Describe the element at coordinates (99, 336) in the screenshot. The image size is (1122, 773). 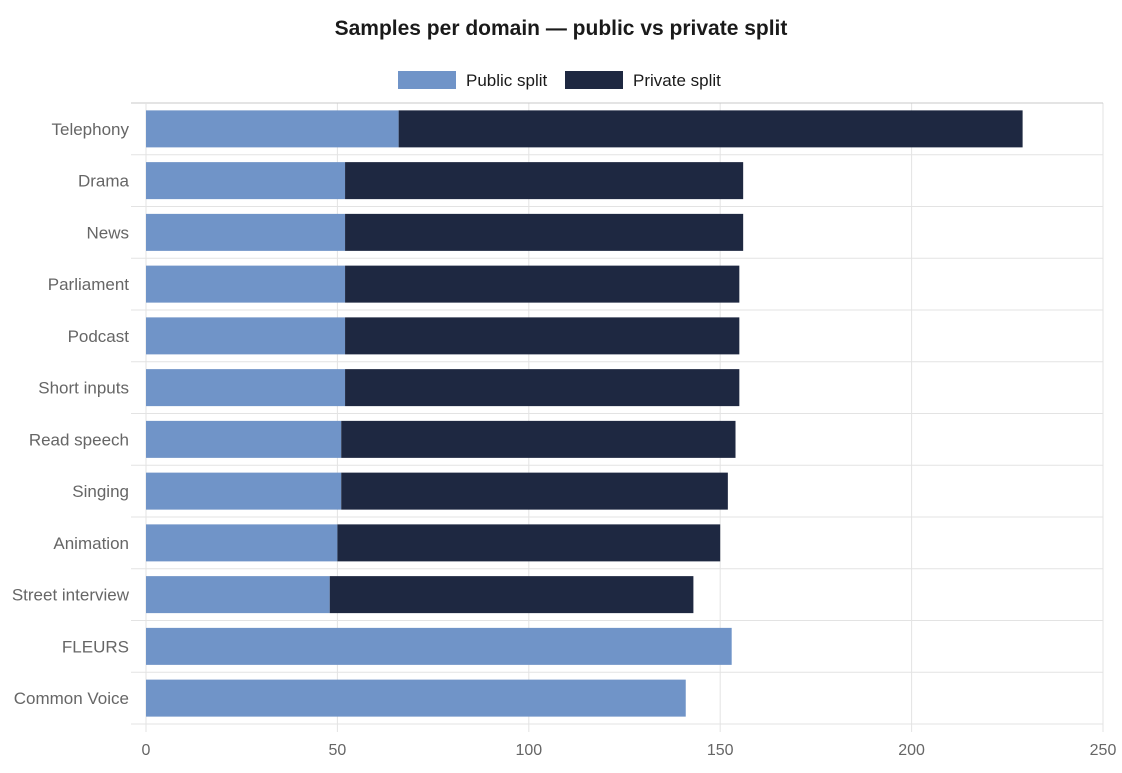
I see `y-tick-label: Podcast` at that location.